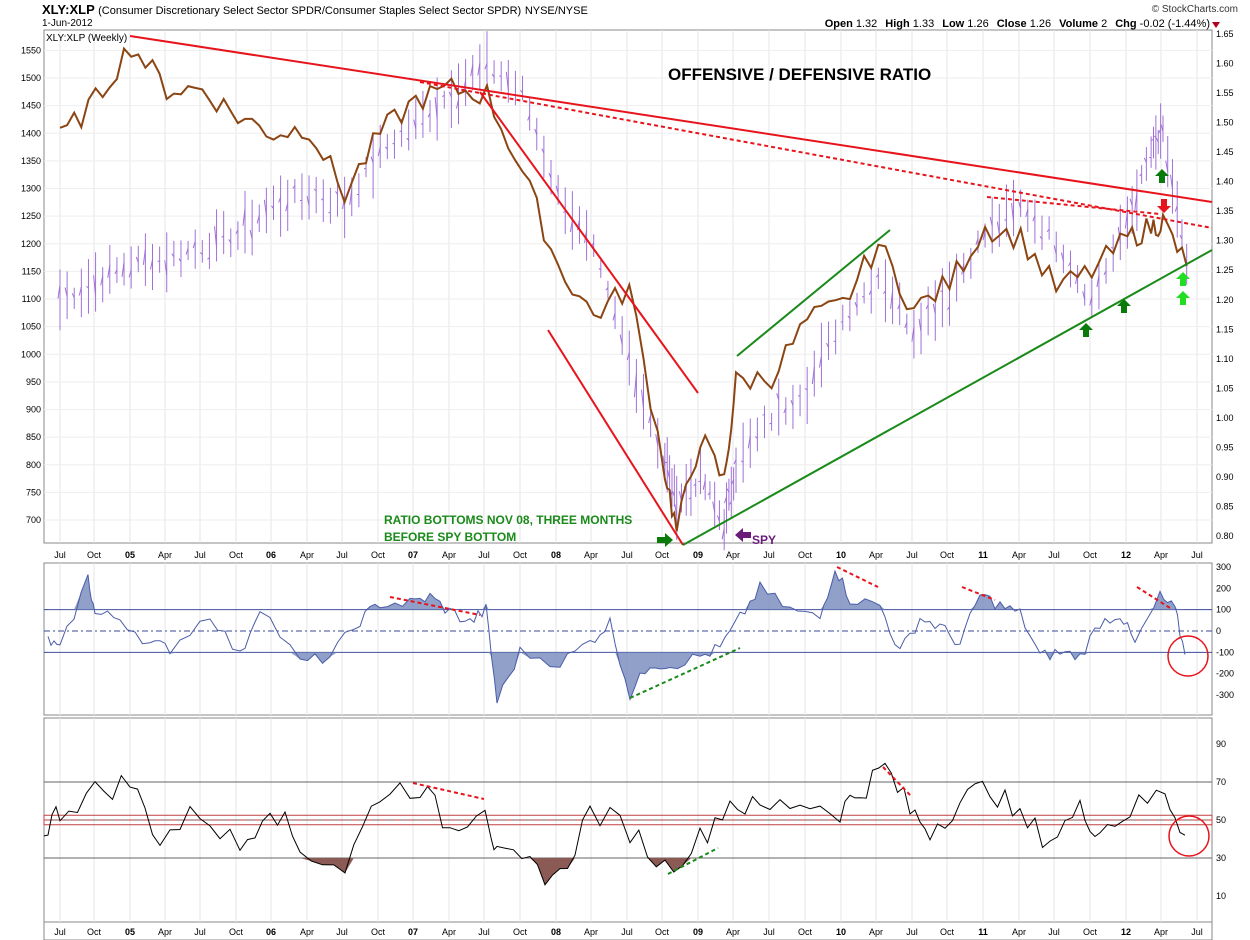  Describe the element at coordinates (1225, 211) in the screenshot. I see `y-right-tick-label: 1.35` at that location.